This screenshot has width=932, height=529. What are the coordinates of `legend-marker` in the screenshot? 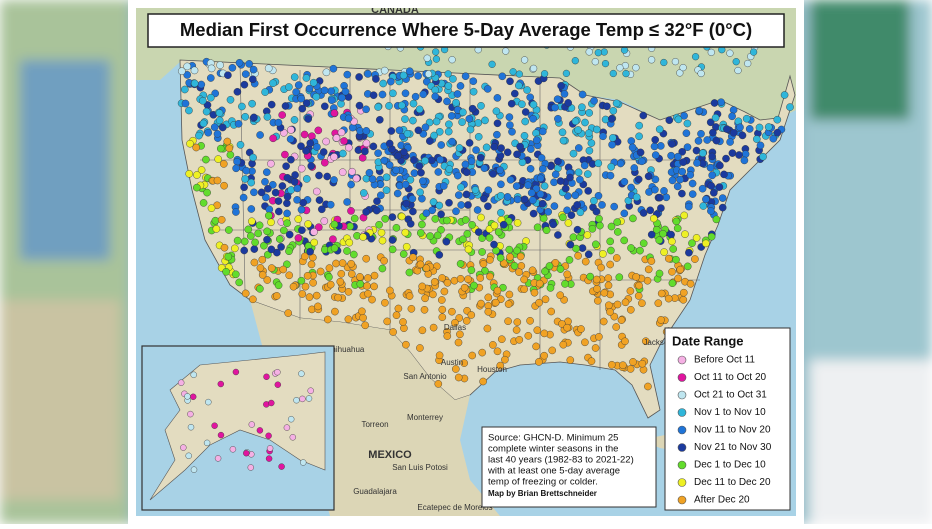 It's located at (682, 430).